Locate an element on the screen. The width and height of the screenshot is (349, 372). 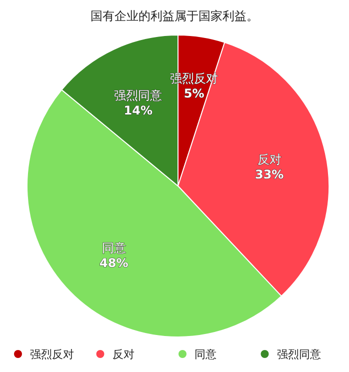
data-label: 5% is located at coordinates (194, 93).